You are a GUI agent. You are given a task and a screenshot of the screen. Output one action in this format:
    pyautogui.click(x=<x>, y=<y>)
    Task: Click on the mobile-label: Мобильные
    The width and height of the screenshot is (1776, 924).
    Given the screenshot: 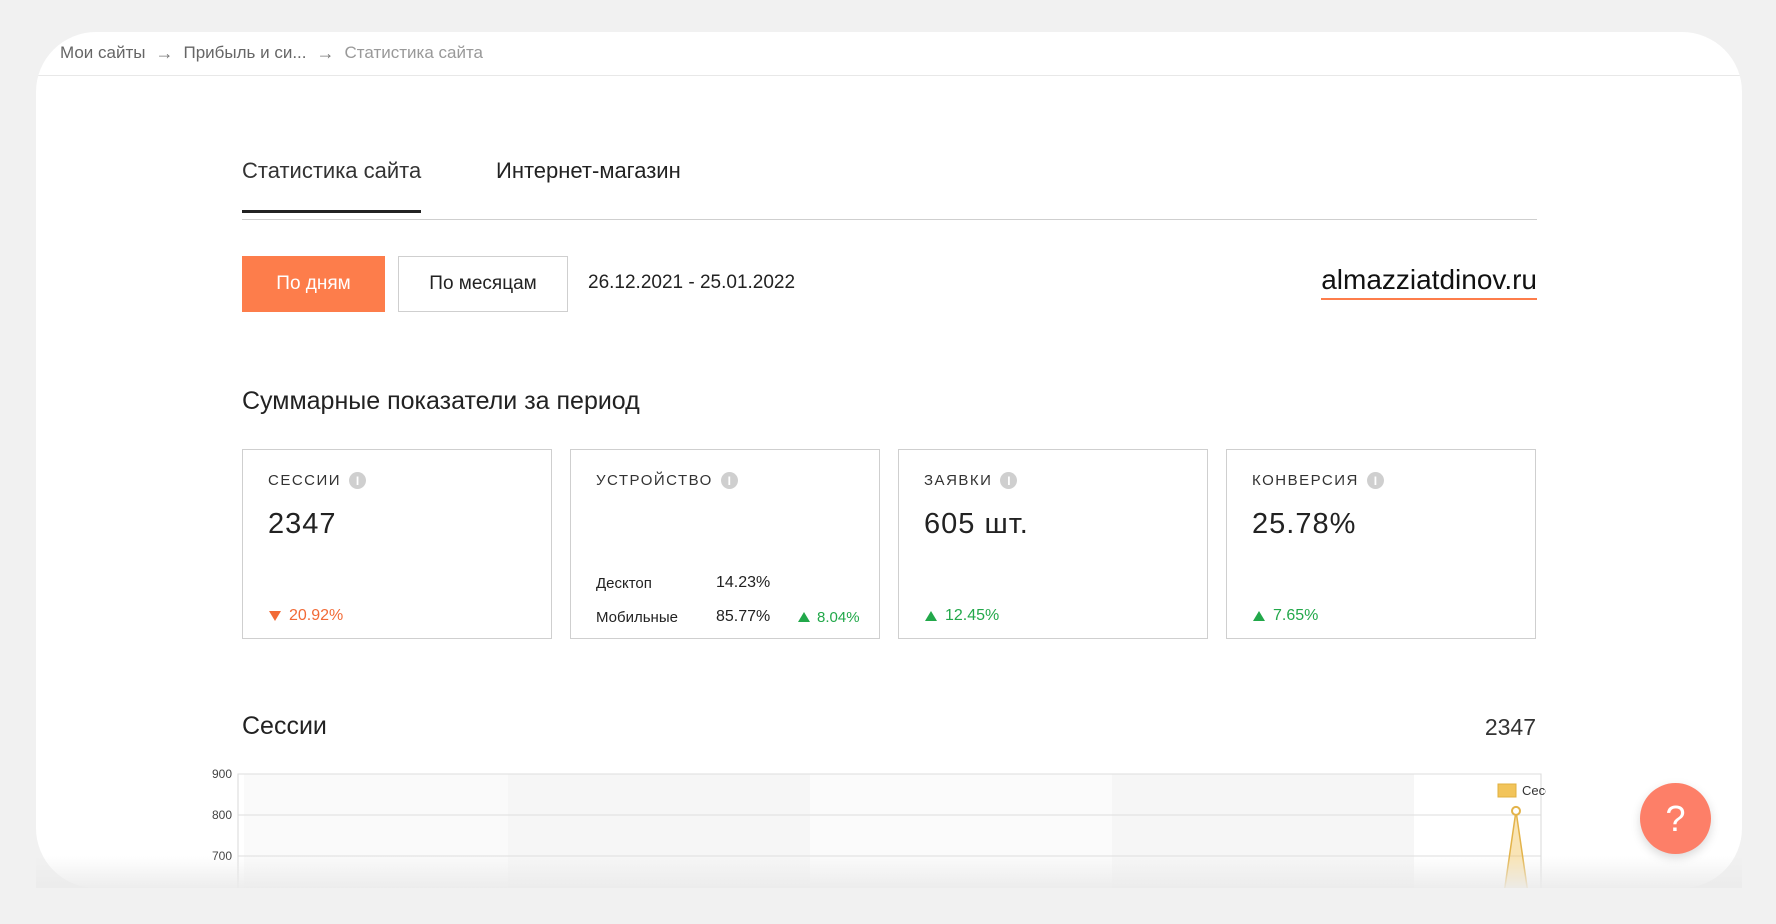 What is the action you would take?
    pyautogui.click(x=637, y=617)
    